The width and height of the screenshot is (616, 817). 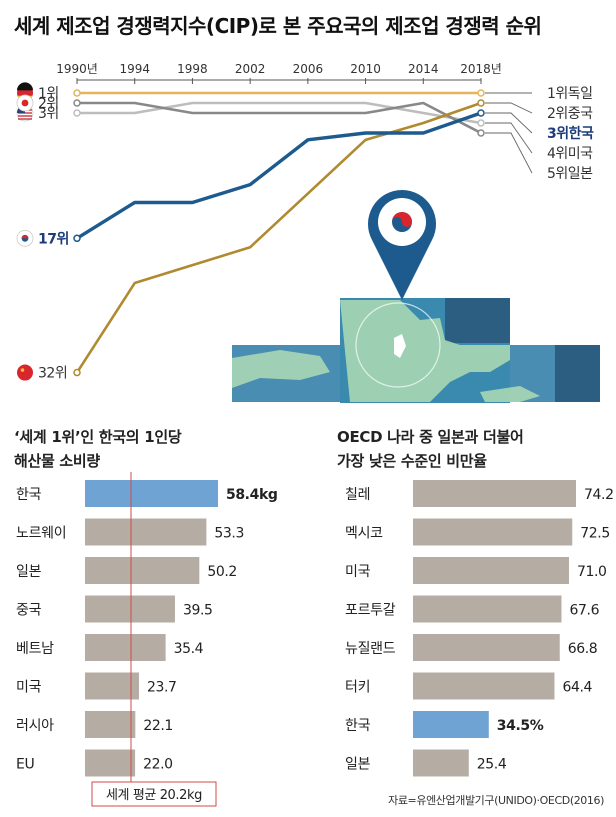 What do you see at coordinates (357, 688) in the screenshot?
I see `category-label: 터키` at bounding box center [357, 688].